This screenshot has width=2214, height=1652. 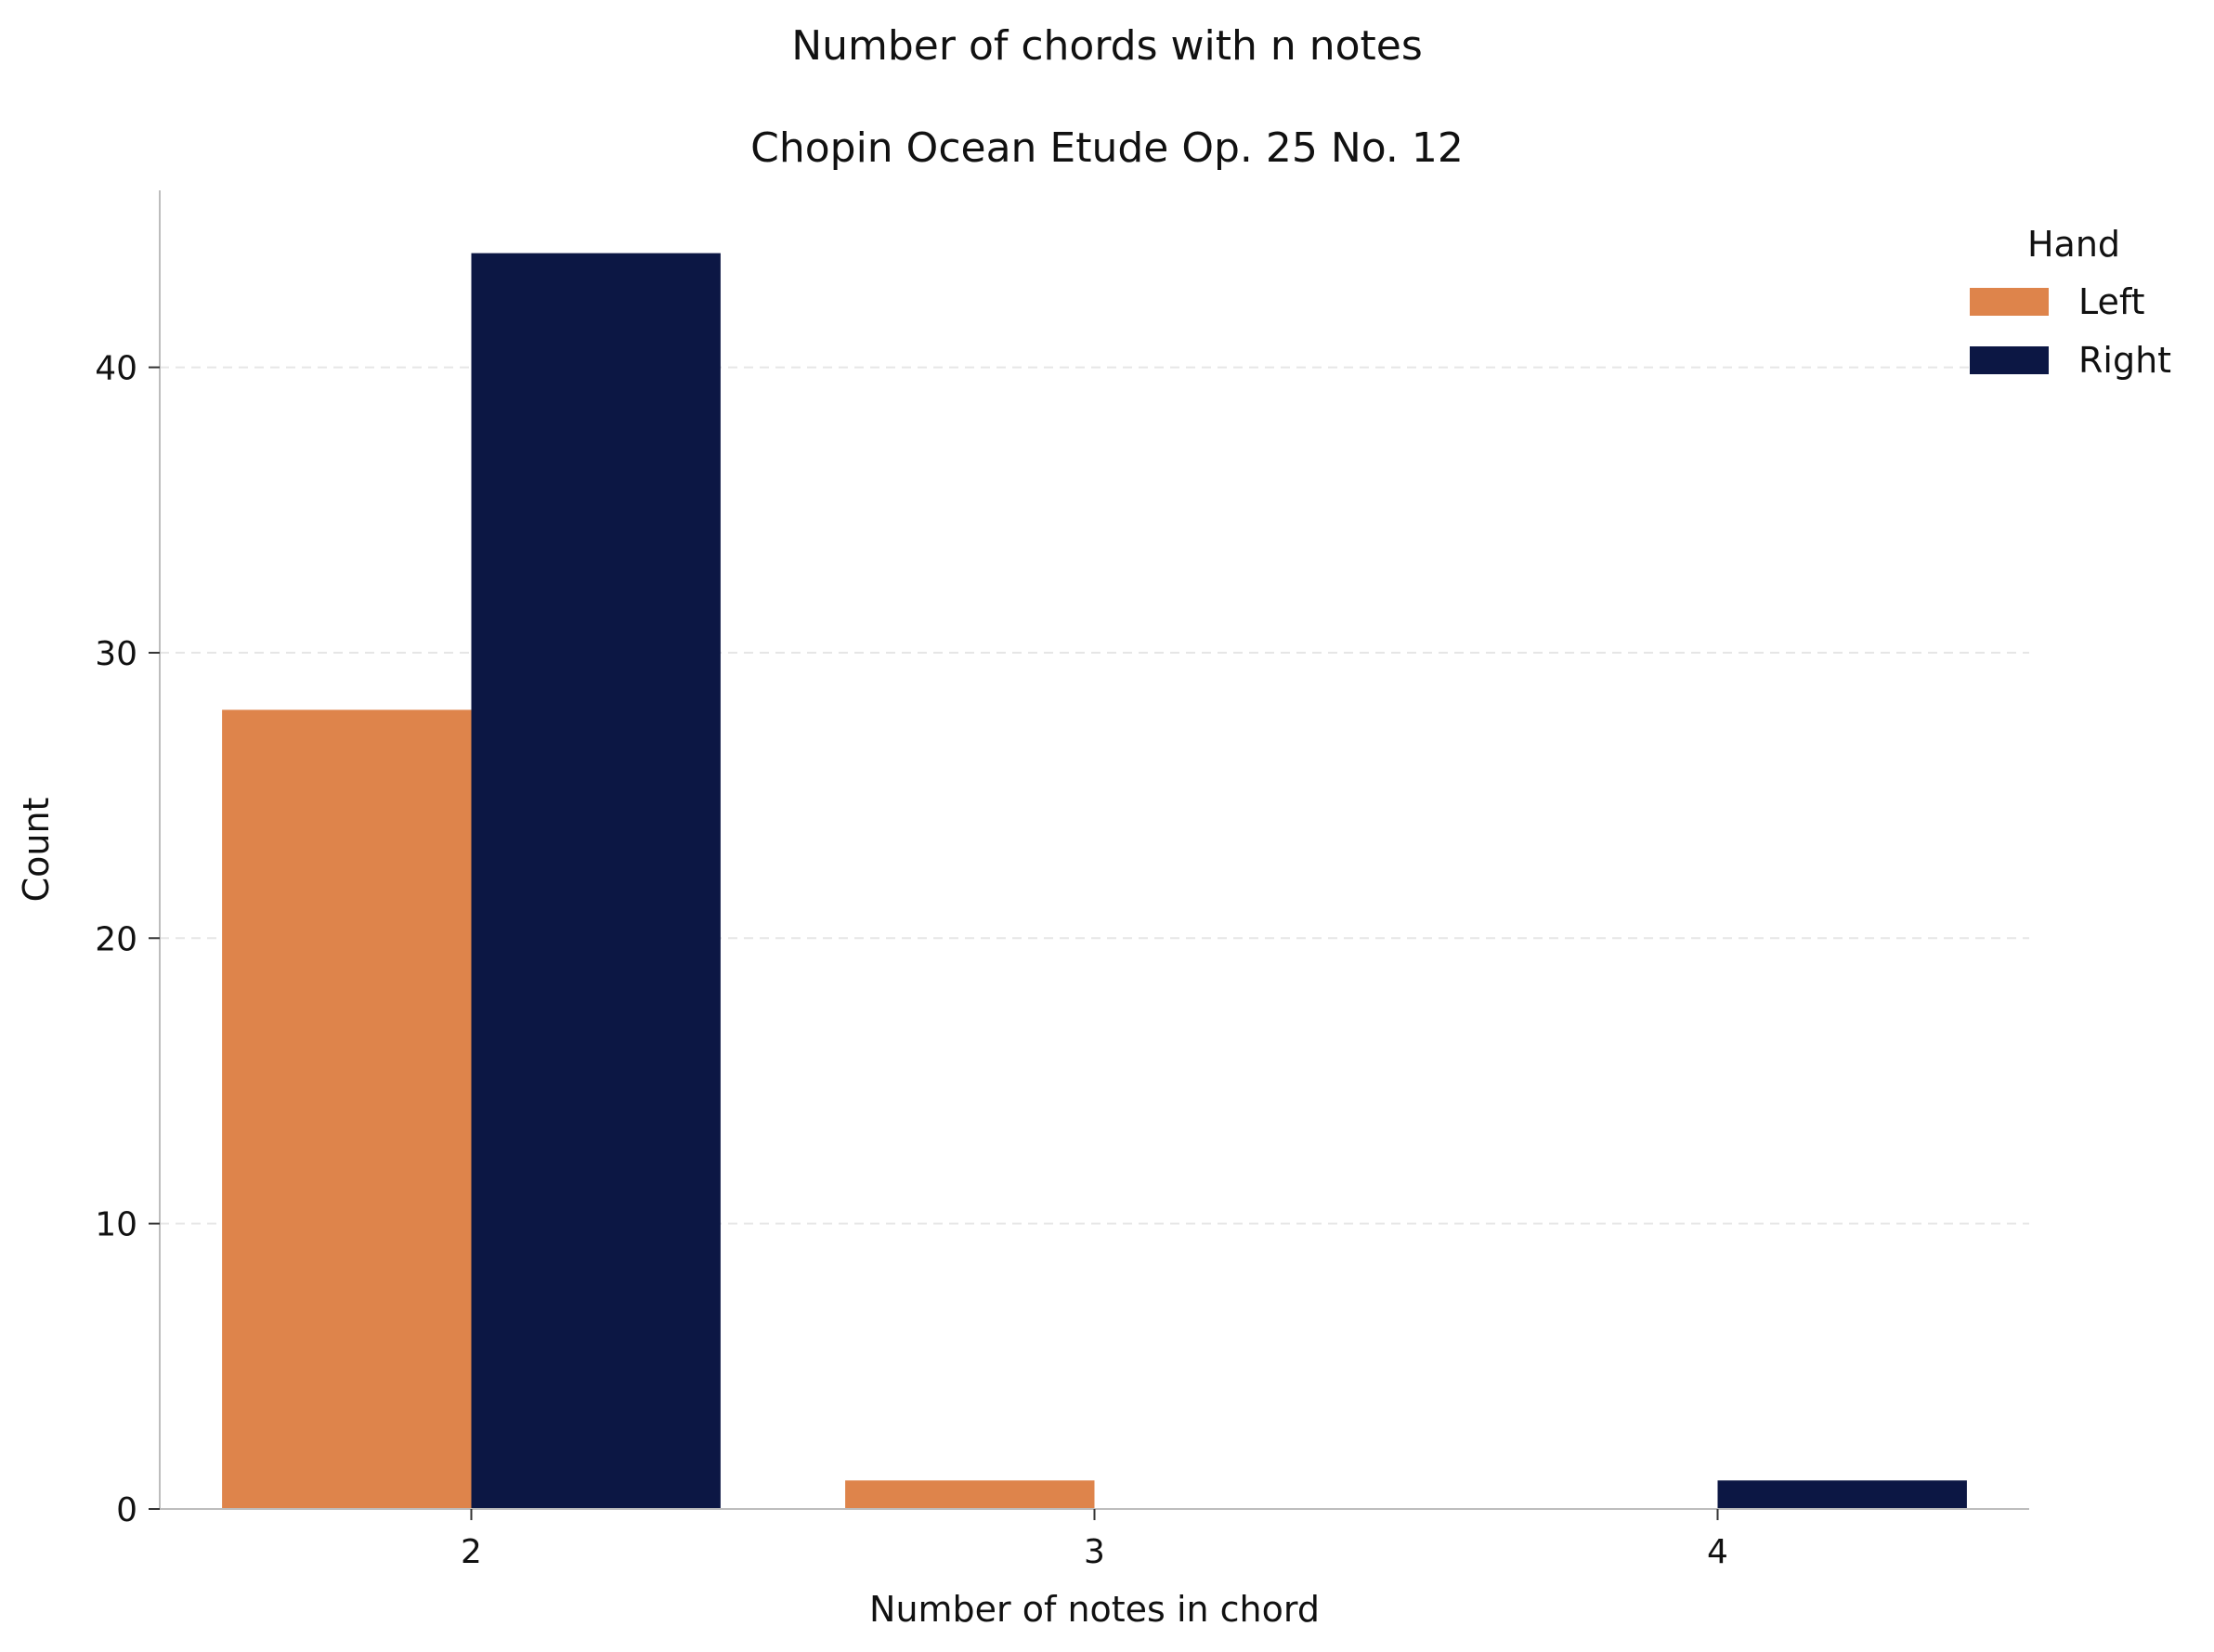 What do you see at coordinates (1717, 1552) in the screenshot?
I see `x-tick-label: 4` at bounding box center [1717, 1552].